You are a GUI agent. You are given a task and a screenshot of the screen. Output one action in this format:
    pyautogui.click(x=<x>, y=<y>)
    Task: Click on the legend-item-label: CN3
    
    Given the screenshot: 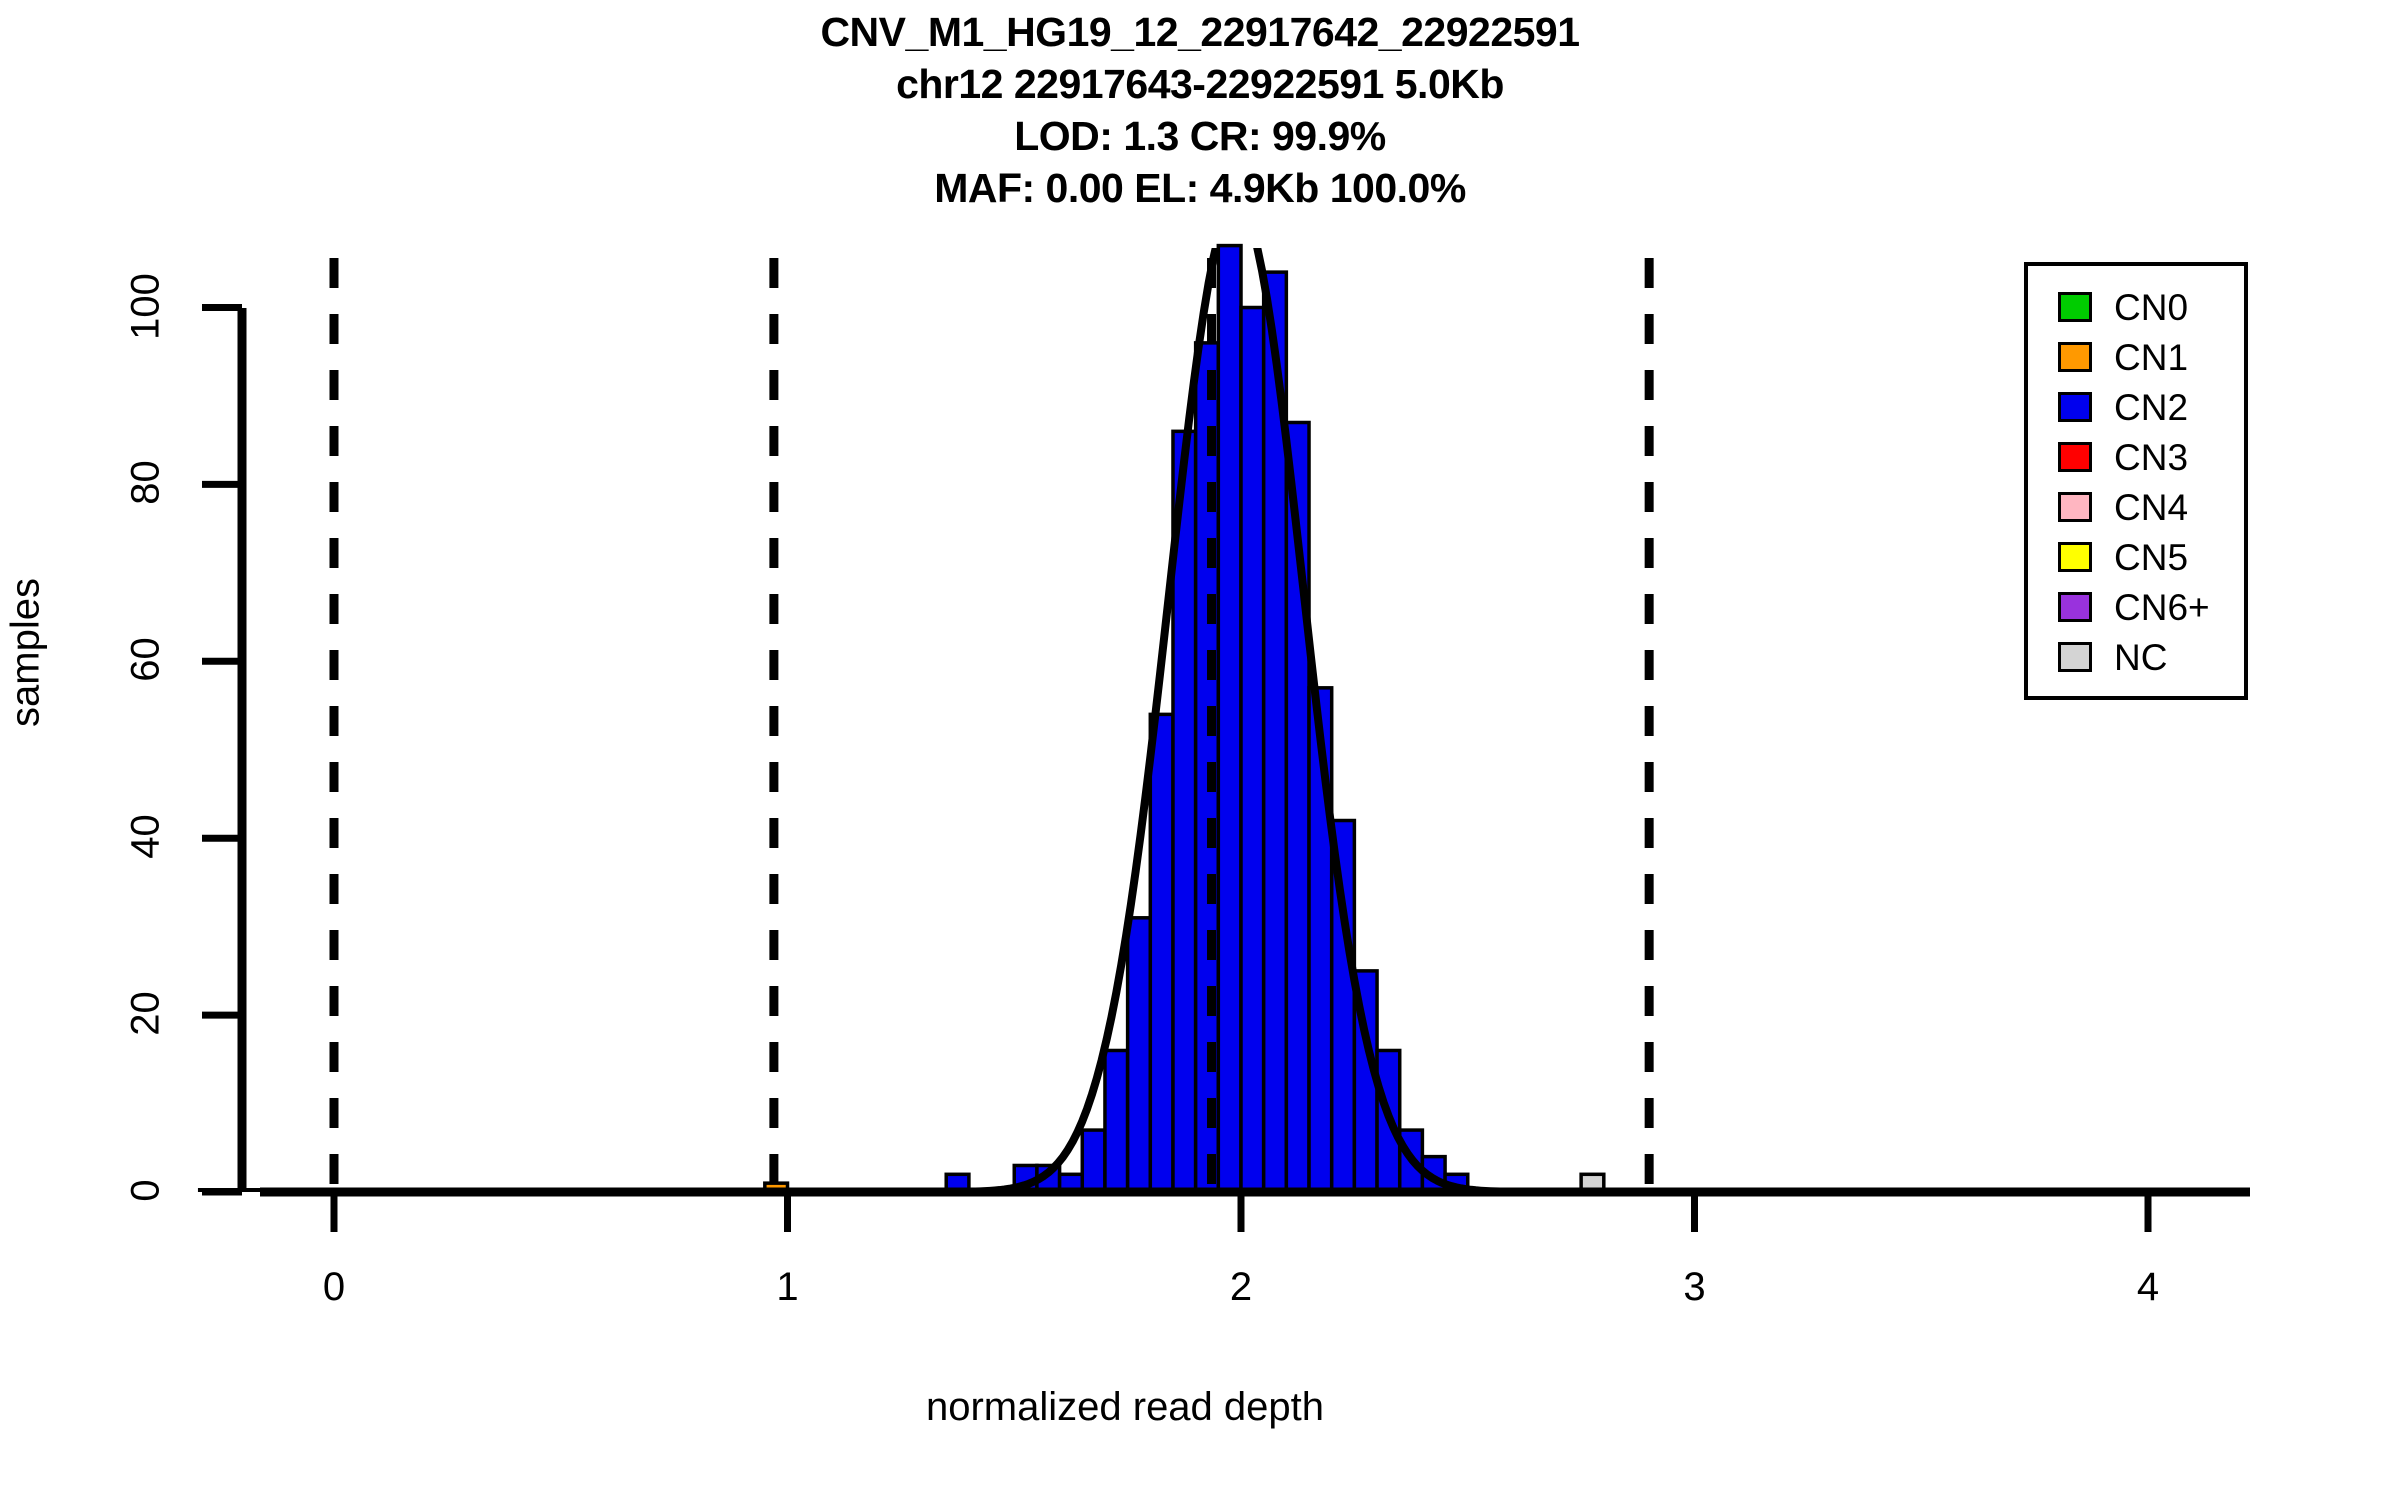 What is the action you would take?
    pyautogui.click(x=2151, y=457)
    